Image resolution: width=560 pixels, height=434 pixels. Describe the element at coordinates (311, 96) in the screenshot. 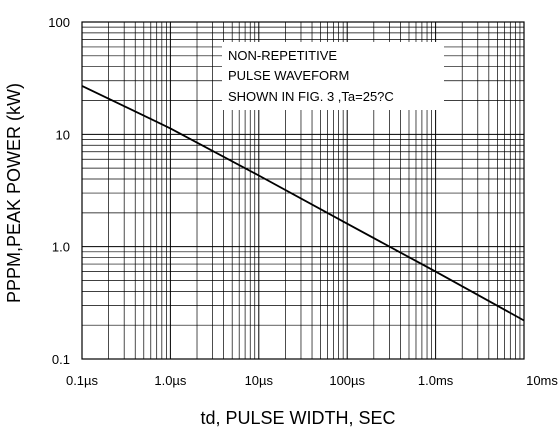

I see `annotation-line-3: SHOWN IN FIG. 3 ,Ta=25?C` at that location.